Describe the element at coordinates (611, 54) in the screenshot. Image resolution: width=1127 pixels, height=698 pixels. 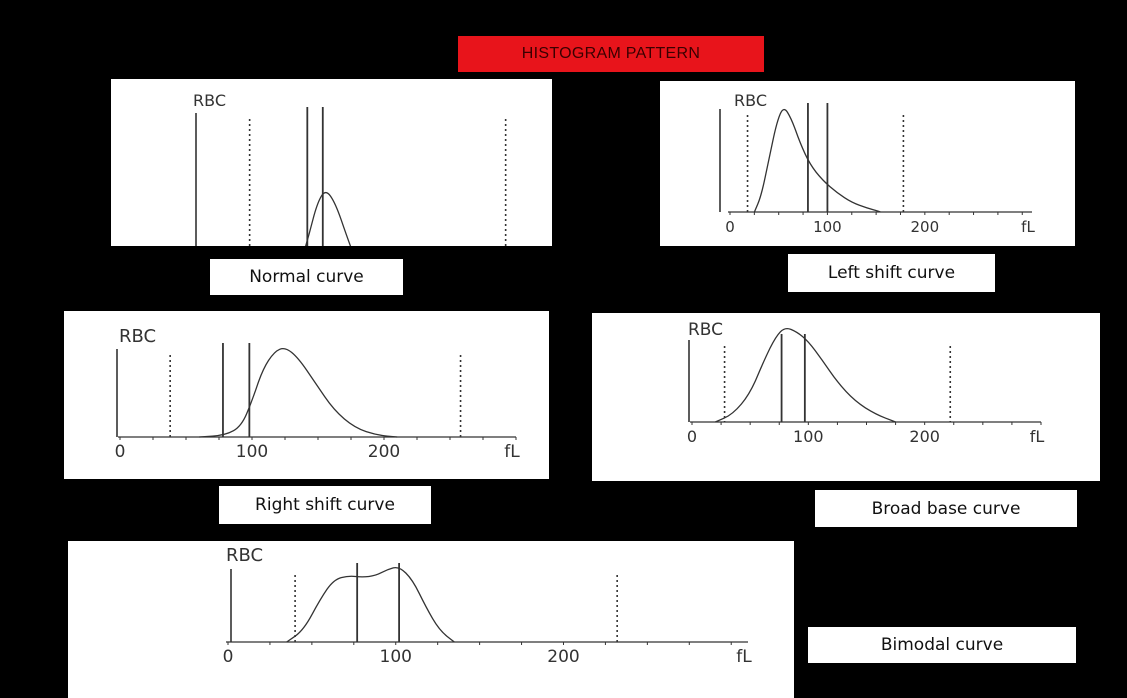
I see `page-title: HISTOGRAM PATTERN` at that location.